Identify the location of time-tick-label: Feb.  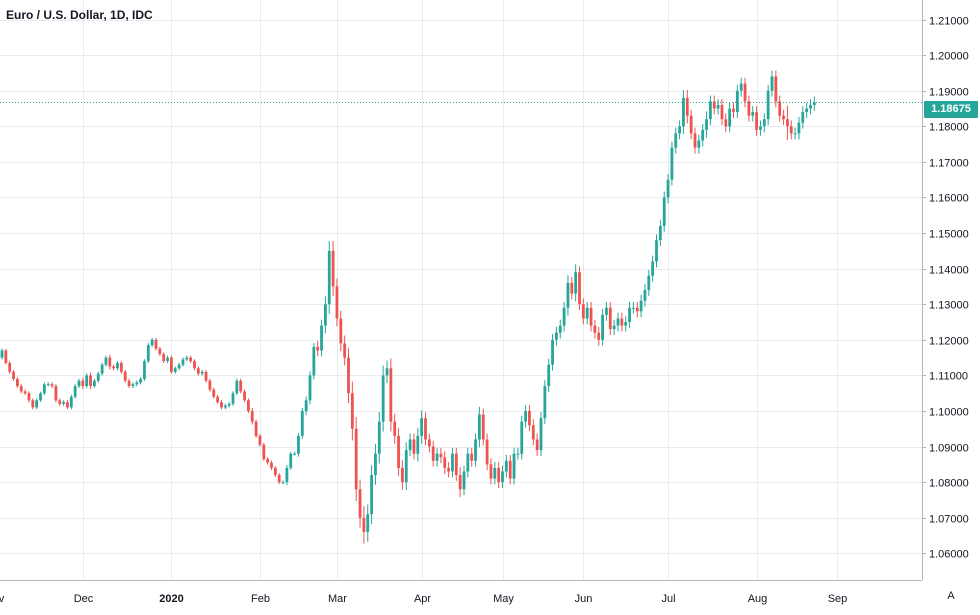
(260, 599).